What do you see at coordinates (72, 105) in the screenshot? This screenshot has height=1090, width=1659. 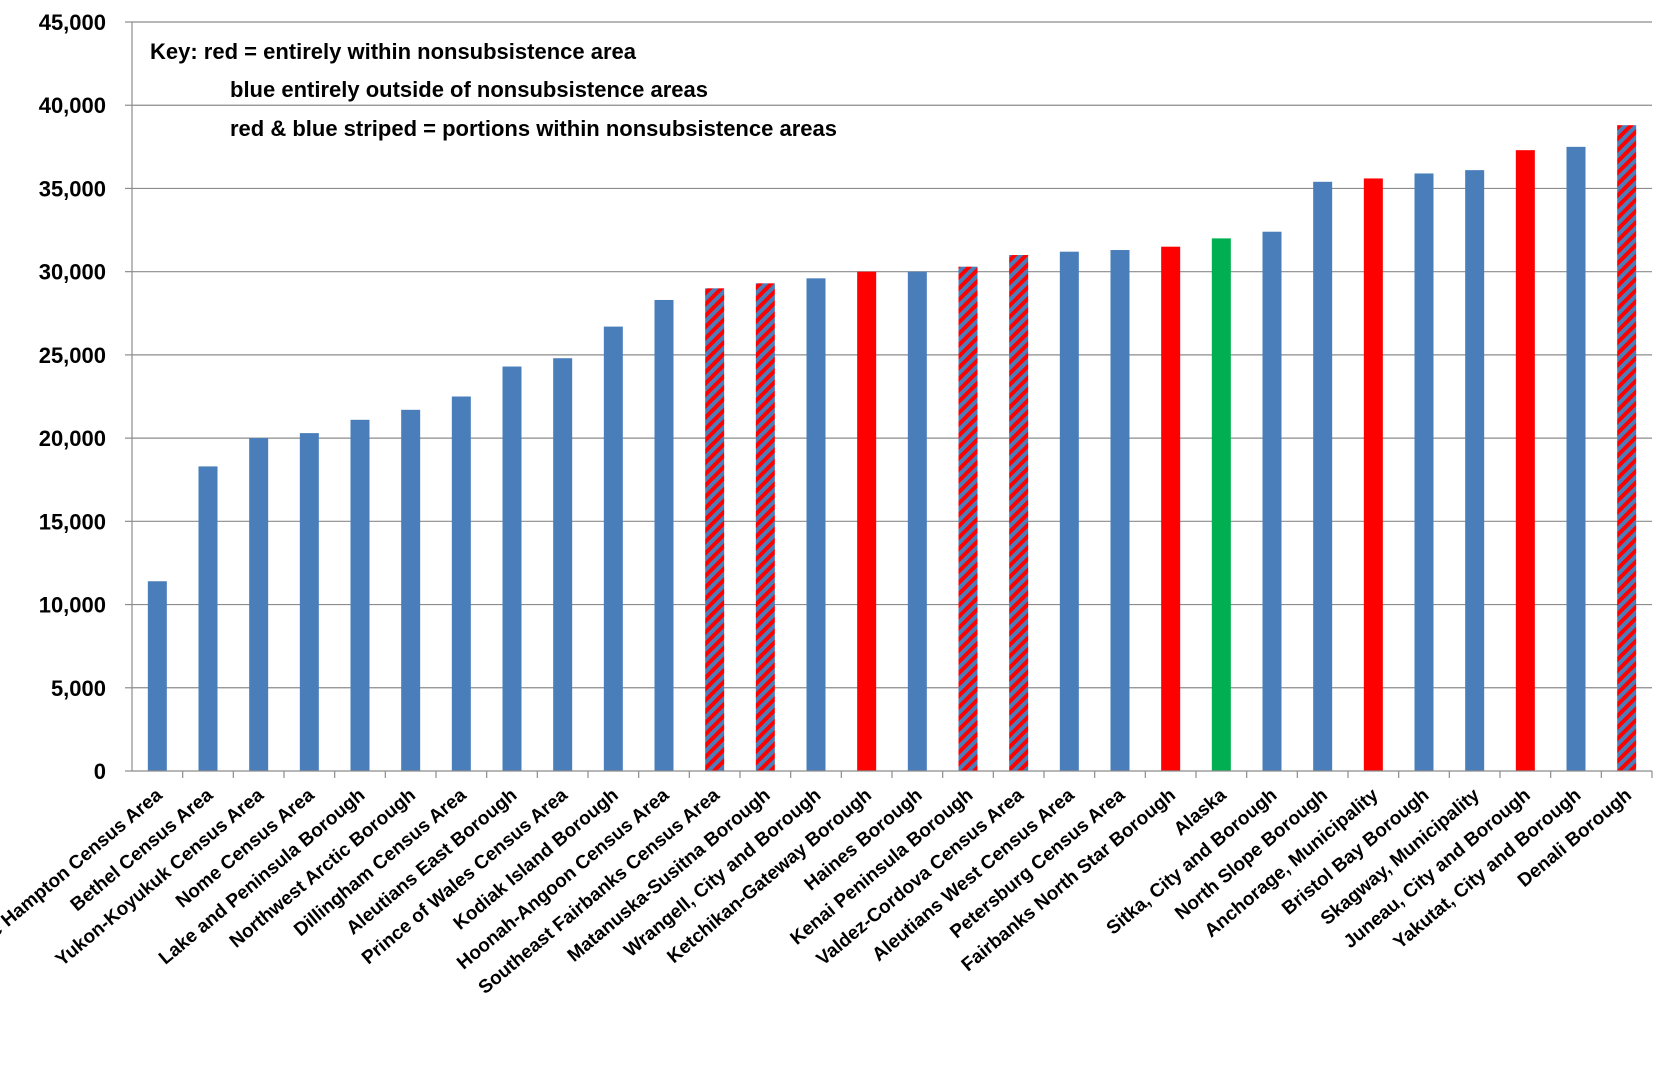 I see `y-tick-label: 40,000` at bounding box center [72, 105].